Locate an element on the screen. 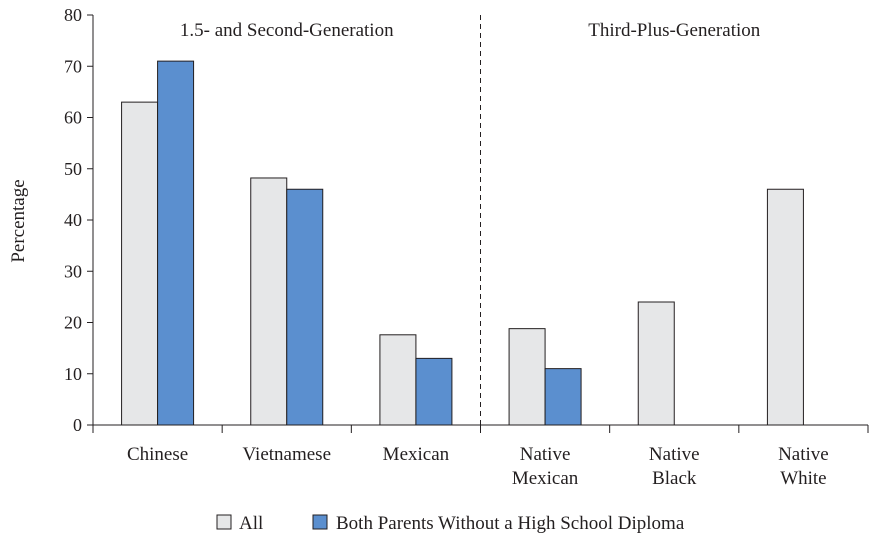 Image resolution: width=869 pixels, height=542 pixels. group-label: 1.5- and Second-Generation is located at coordinates (287, 30).